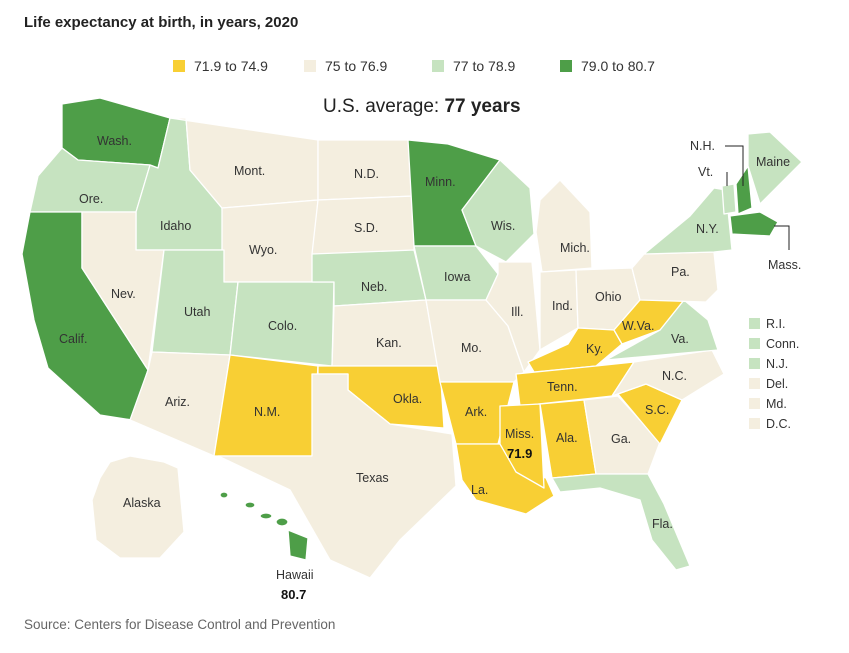  Describe the element at coordinates (778, 424) in the screenshot. I see `small-state-label-dc: D.C.` at that location.